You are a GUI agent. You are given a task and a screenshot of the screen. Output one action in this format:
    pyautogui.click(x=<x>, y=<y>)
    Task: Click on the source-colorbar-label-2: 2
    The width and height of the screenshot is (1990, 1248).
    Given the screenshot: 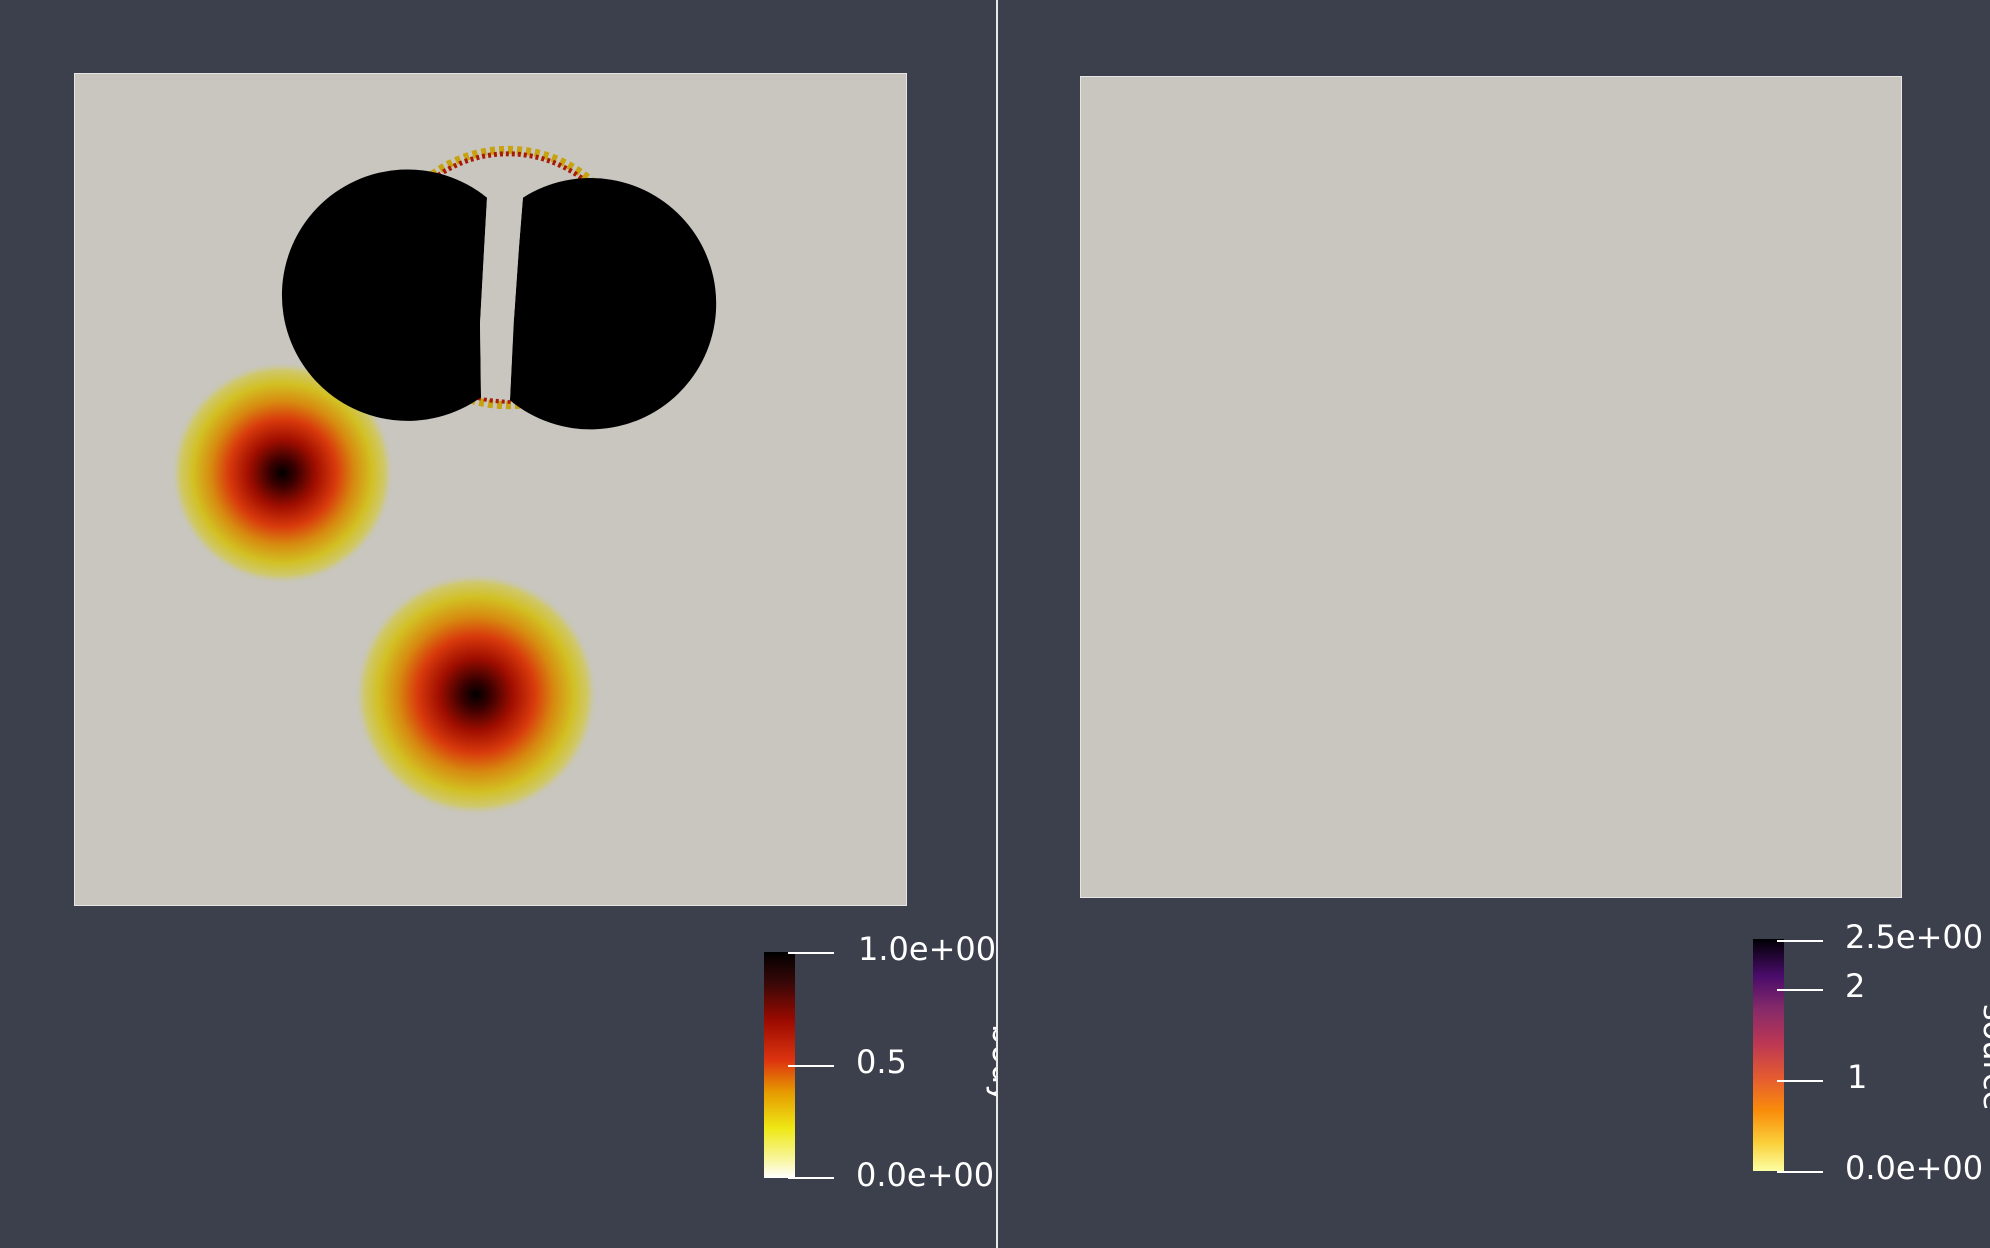 What is the action you would take?
    pyautogui.click(x=1855, y=986)
    